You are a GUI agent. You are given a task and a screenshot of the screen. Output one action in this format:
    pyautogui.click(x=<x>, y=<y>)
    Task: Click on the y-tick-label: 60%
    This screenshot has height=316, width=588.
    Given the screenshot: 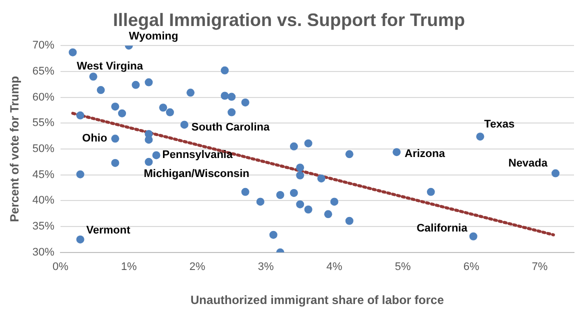 What is the action you would take?
    pyautogui.click(x=43, y=97)
    